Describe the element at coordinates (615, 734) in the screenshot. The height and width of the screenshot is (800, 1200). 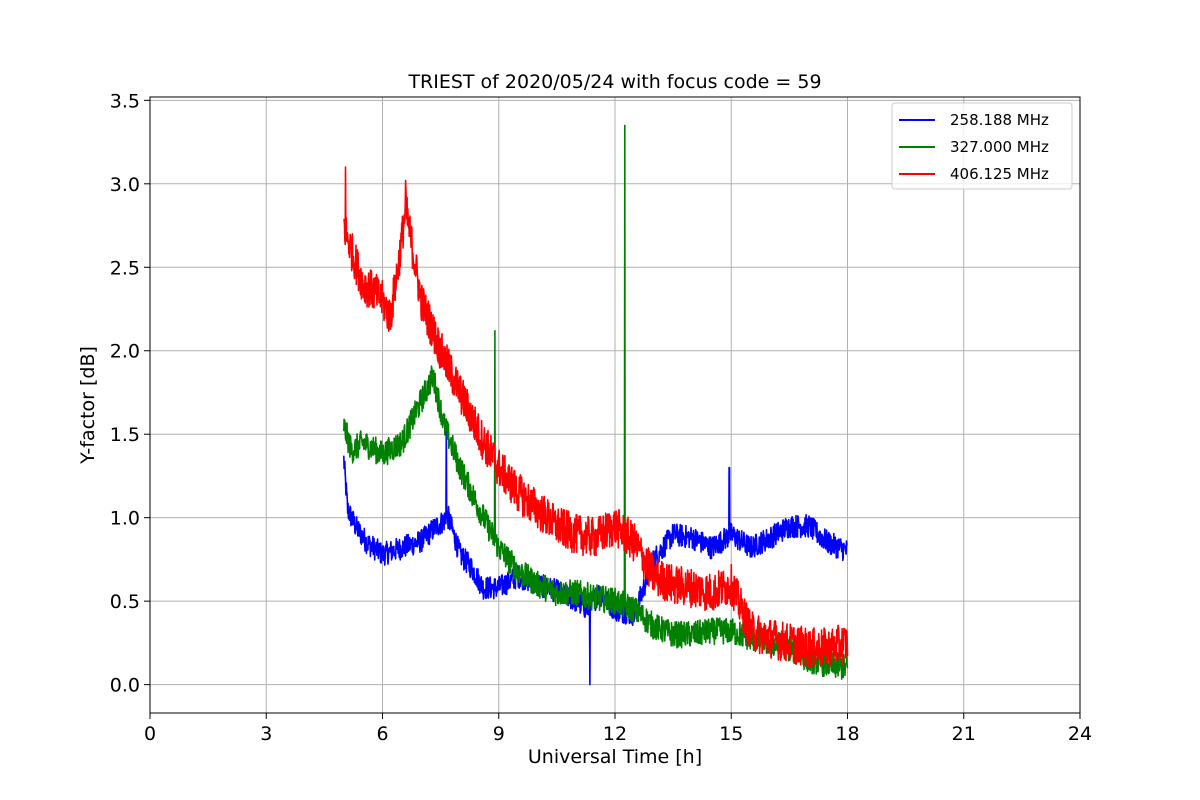
I see `x-tick-label: 12` at that location.